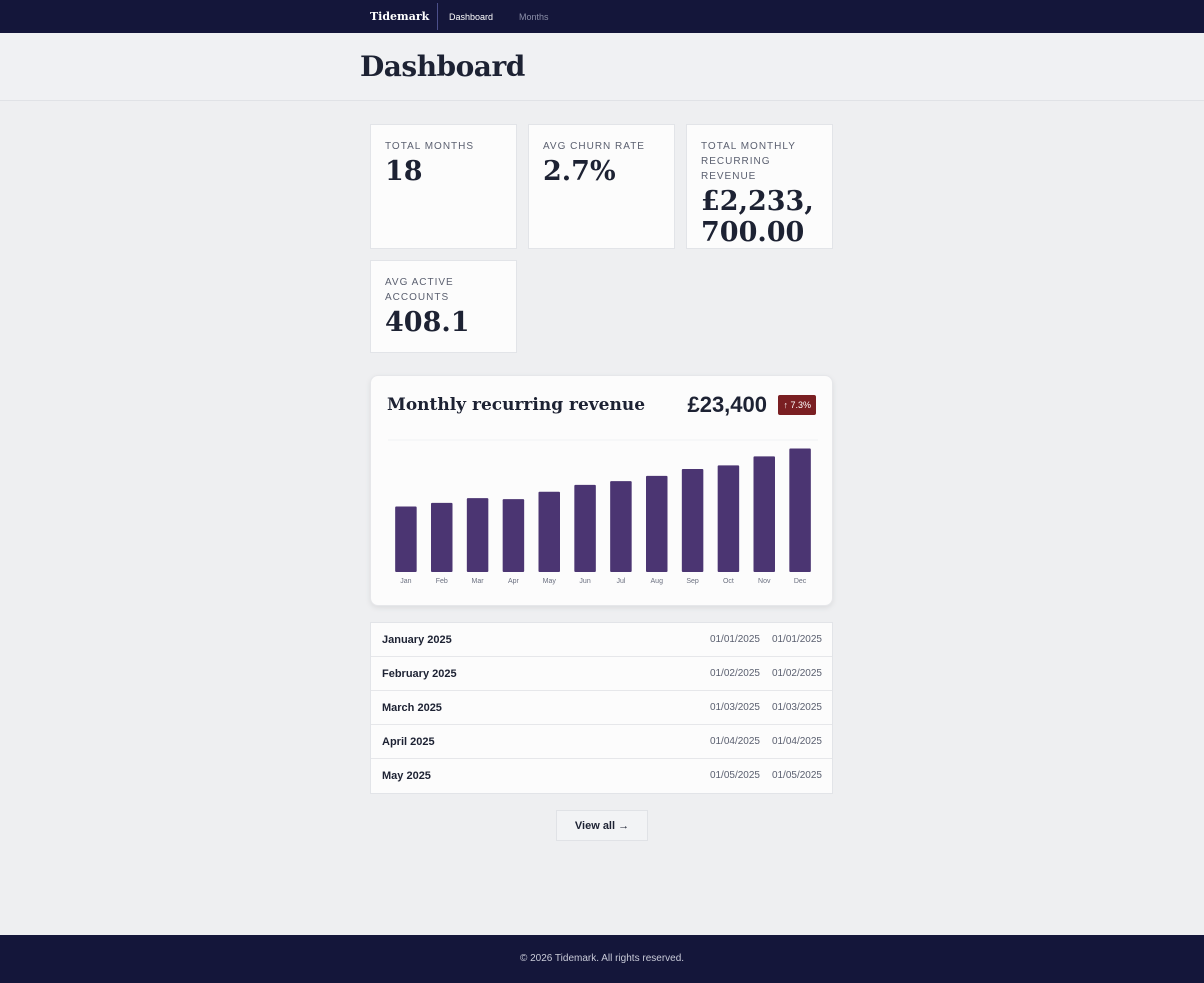 This screenshot has height=983, width=1204. I want to click on chart-total: £23,400, so click(727, 404).